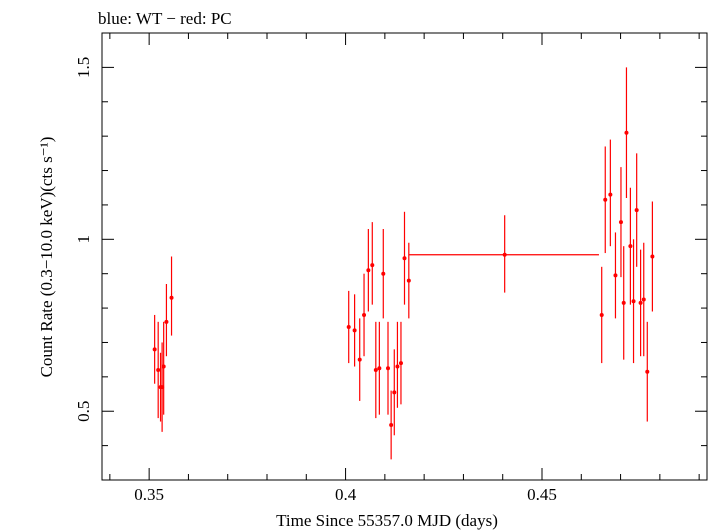 This screenshot has height=532, width=709. Describe the element at coordinates (46, 257) in the screenshot. I see `y-axis-label: Count Rate (0.3−10.0 keV)(cts s⁻¹)` at that location.